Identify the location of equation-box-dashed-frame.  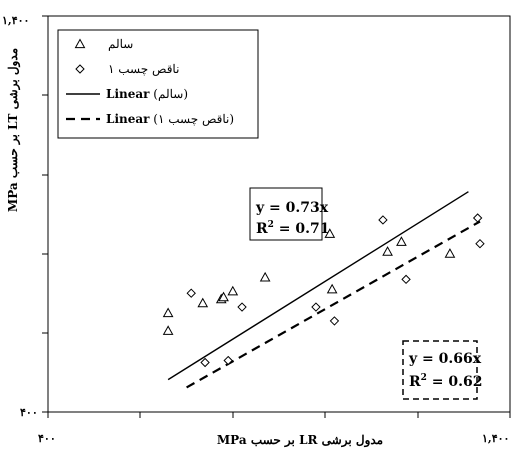
(440, 370).